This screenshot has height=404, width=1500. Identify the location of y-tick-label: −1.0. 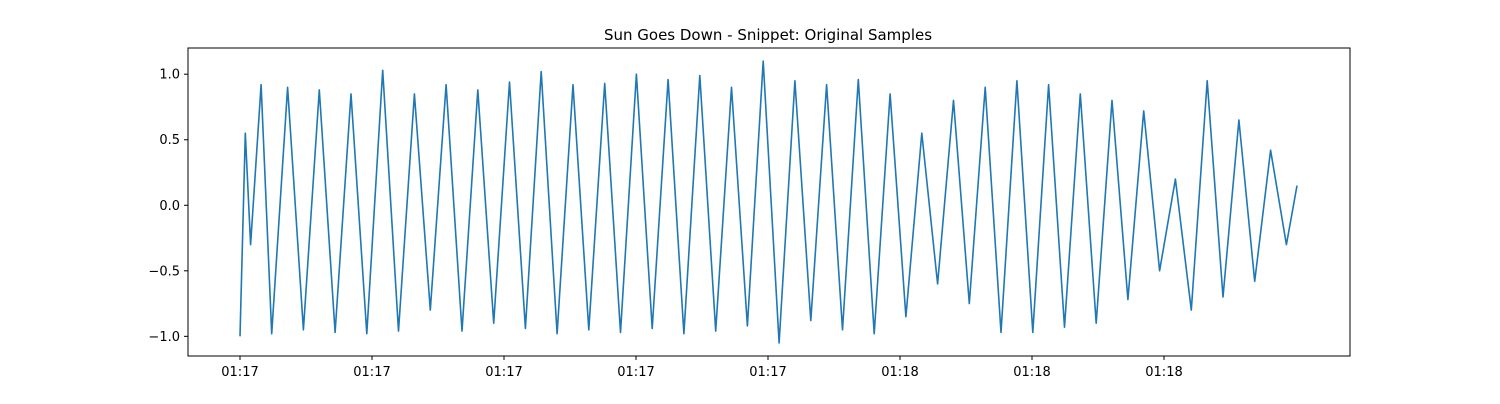
(164, 337).